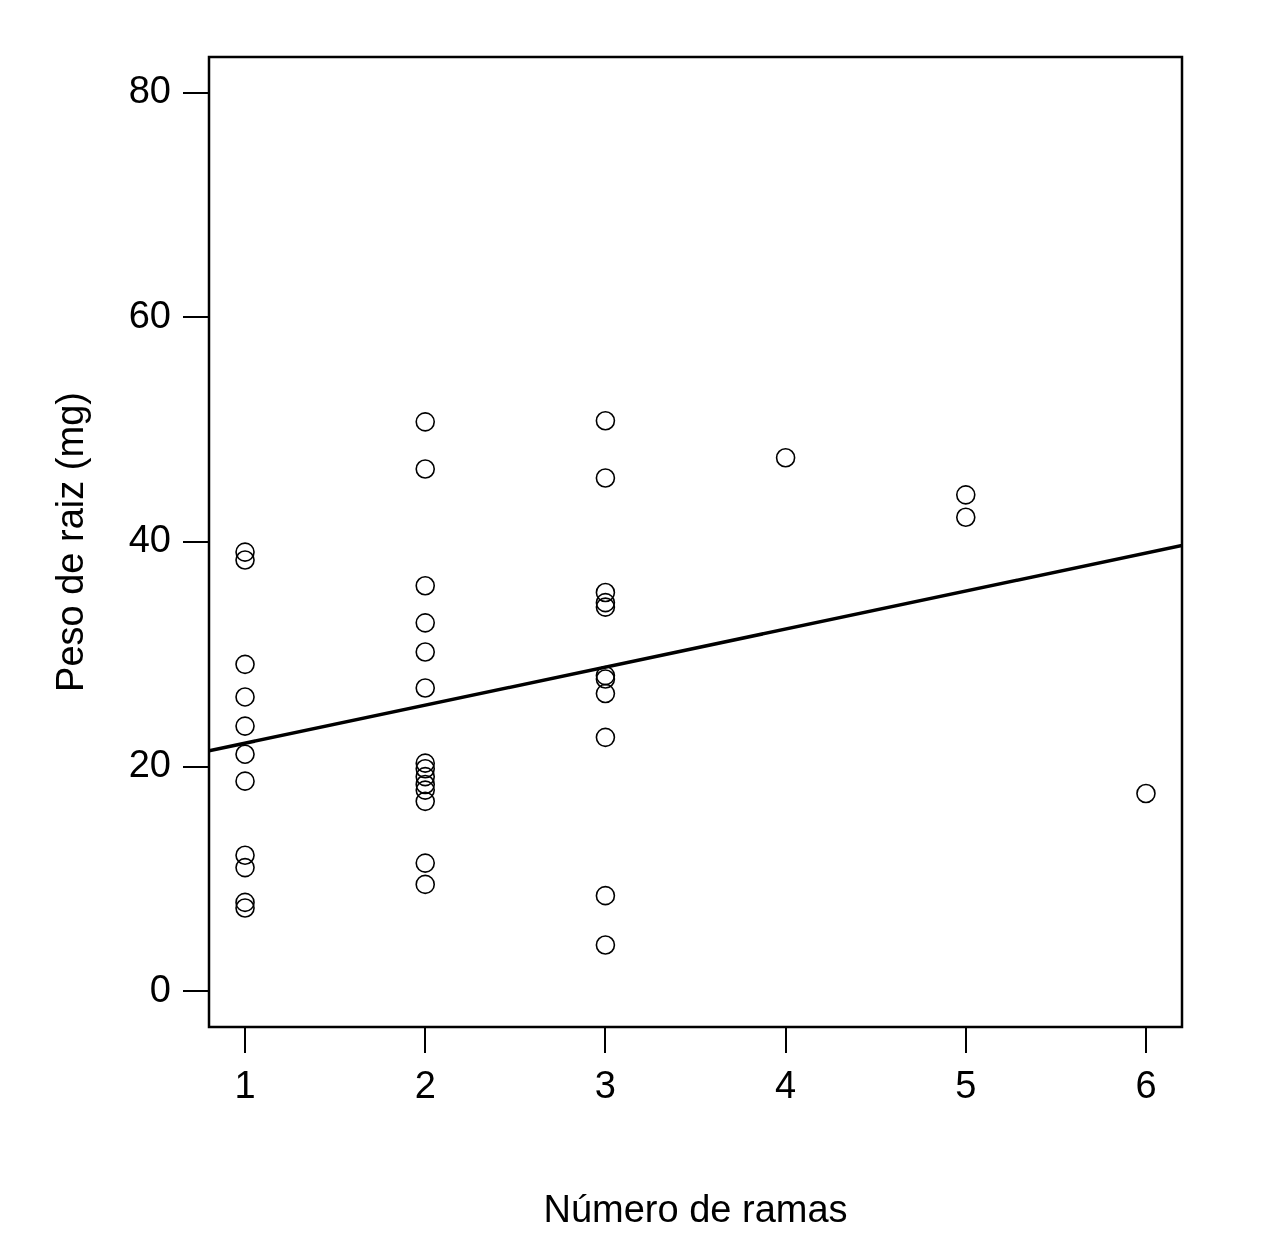  Describe the element at coordinates (1146, 1085) in the screenshot. I see `x-tick-label: 6` at that location.